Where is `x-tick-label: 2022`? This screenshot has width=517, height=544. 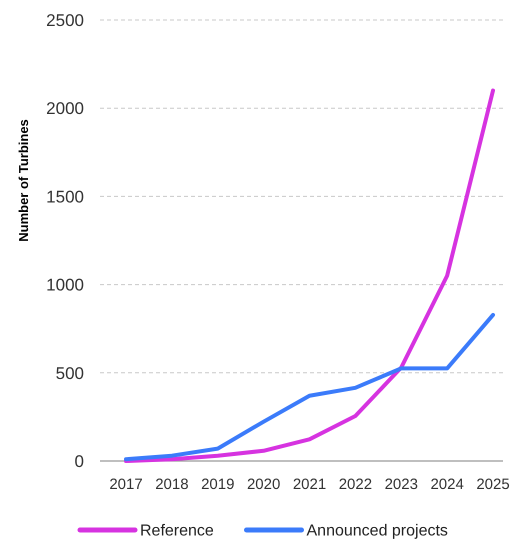
x-tick-label: 2022 is located at coordinates (355, 484).